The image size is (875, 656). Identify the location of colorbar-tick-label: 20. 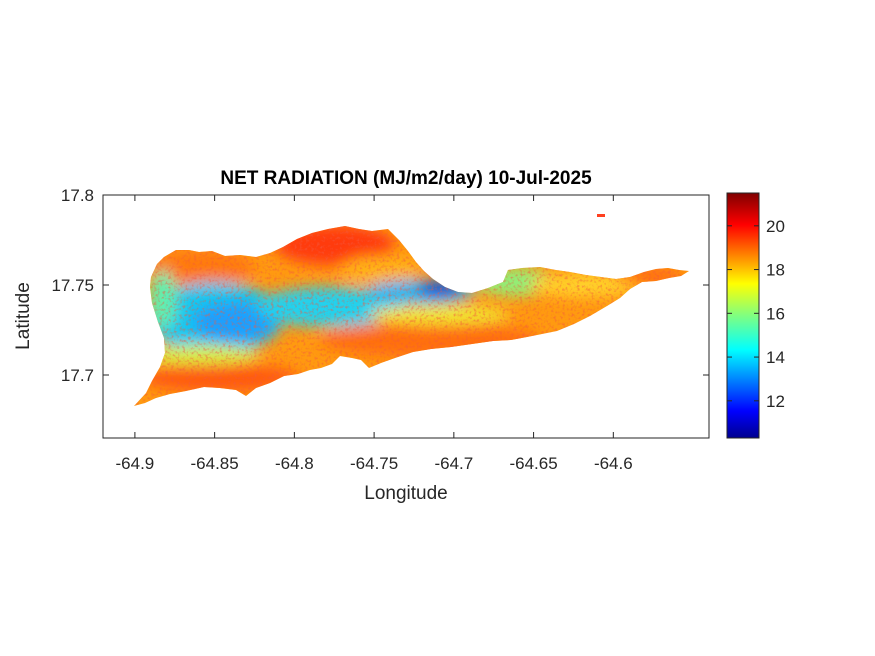
(775, 226).